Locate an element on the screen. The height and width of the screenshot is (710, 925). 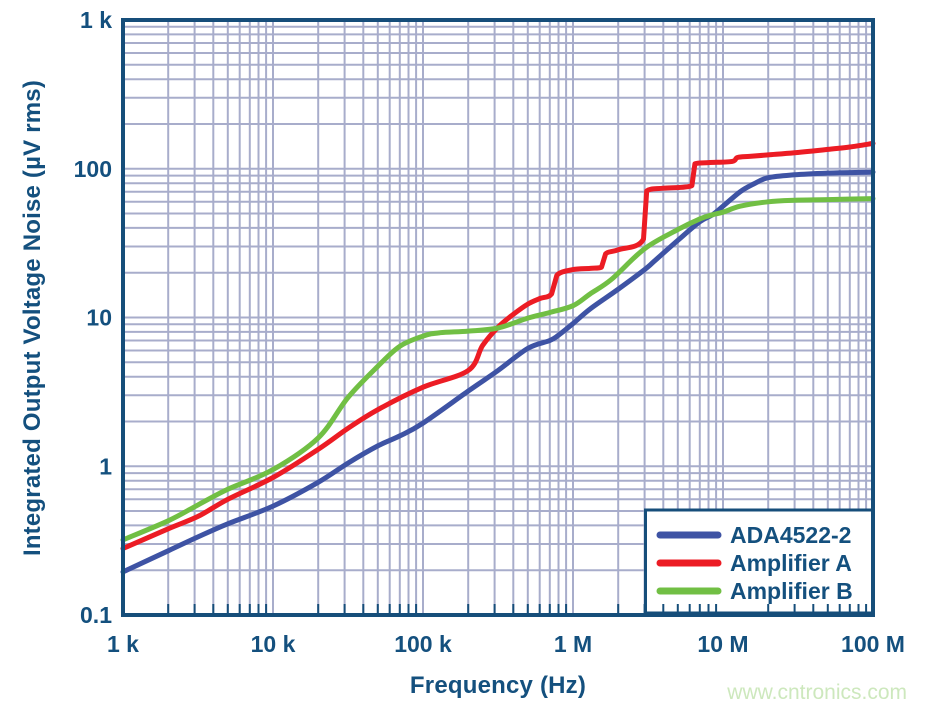
y-tick-labels: 1 k 100 10 1 0.1 is located at coordinates (93, 317).